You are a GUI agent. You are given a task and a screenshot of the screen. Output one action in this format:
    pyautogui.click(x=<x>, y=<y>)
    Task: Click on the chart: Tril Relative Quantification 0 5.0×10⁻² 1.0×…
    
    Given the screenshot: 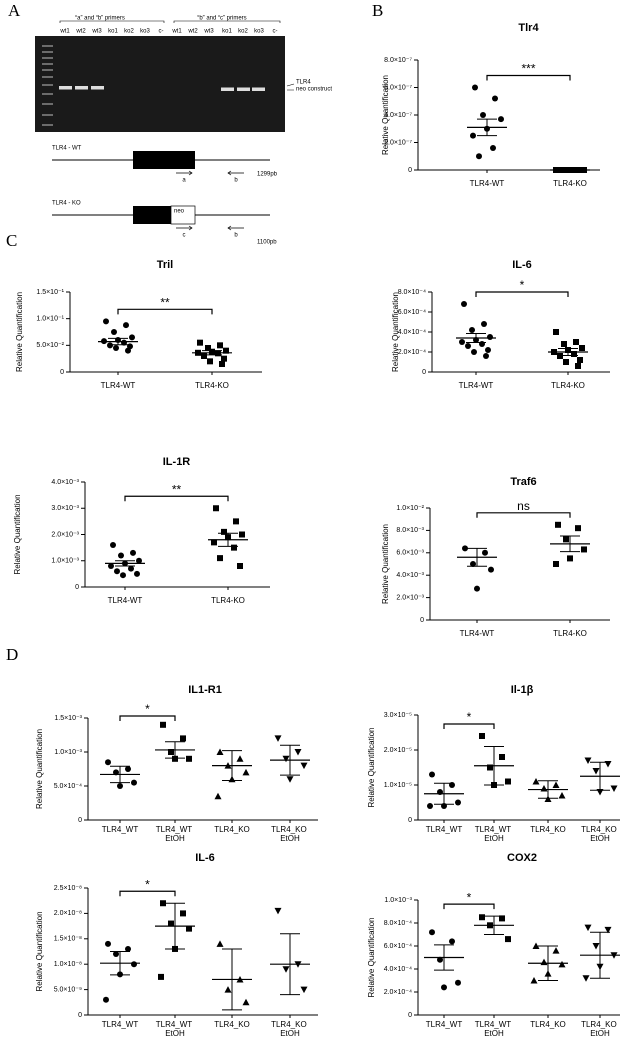 What is the action you would take?
    pyautogui.click(x=138, y=324)
    